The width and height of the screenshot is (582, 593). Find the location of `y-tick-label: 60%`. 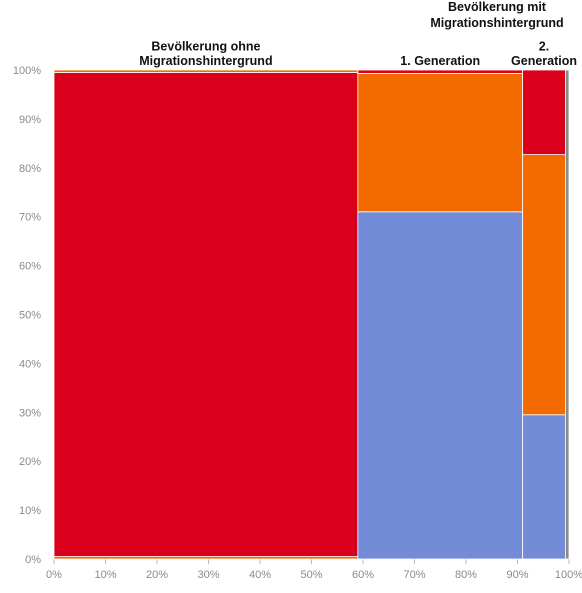

y-tick-label: 60% is located at coordinates (30, 267).